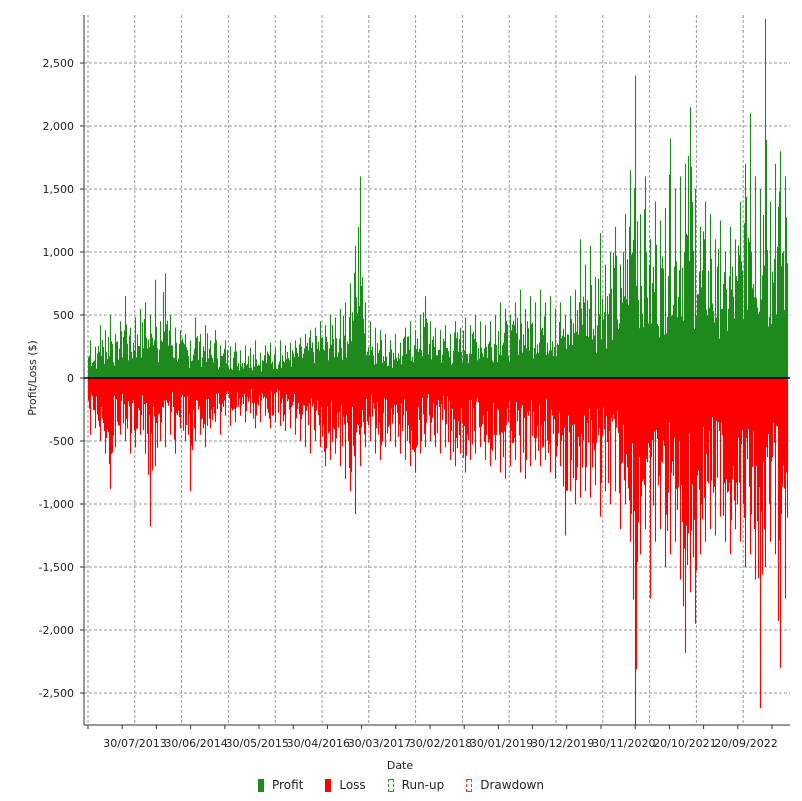 The height and width of the screenshot is (801, 802). Describe the element at coordinates (345, 785) in the screenshot. I see `legend-loss: Loss` at that location.